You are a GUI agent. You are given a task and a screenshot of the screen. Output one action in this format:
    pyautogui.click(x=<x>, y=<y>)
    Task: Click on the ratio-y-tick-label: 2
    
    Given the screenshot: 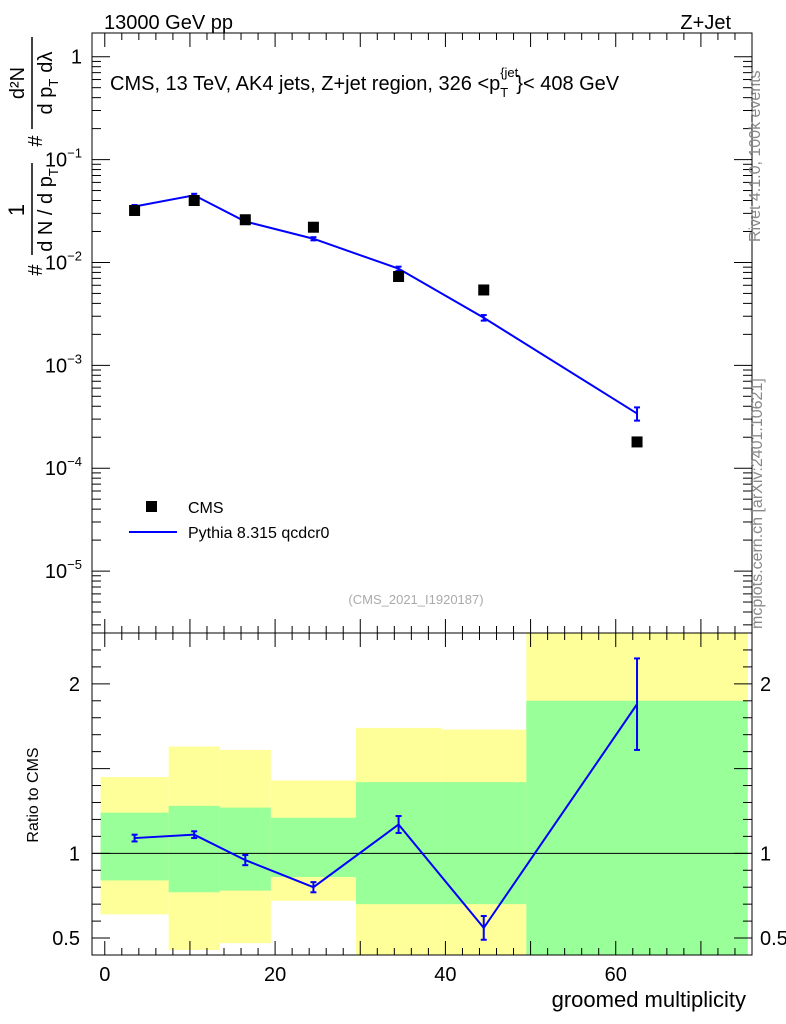 What is the action you would take?
    pyautogui.click(x=74, y=685)
    